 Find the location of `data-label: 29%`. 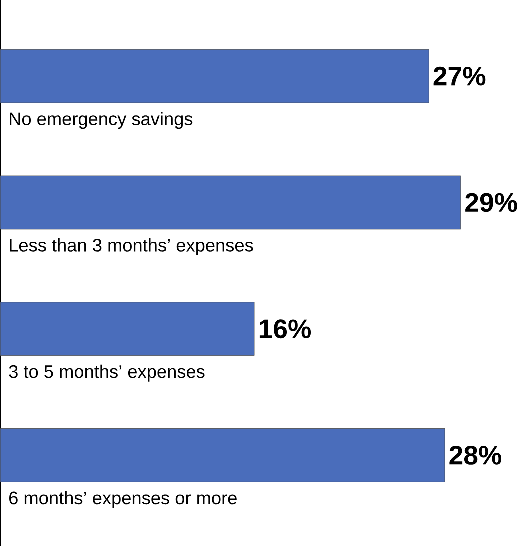

data-label: 29% is located at coordinates (492, 202).